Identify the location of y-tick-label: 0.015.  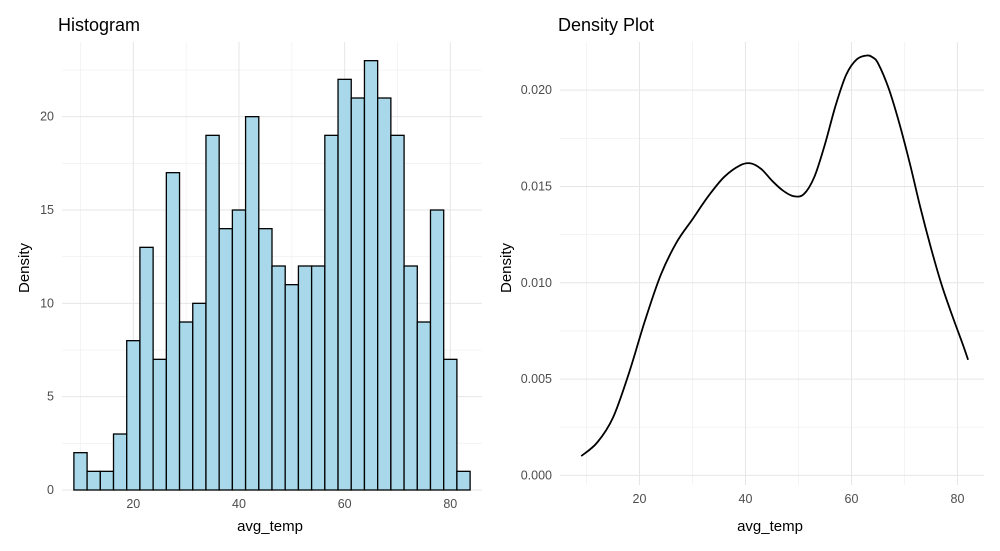
(536, 186).